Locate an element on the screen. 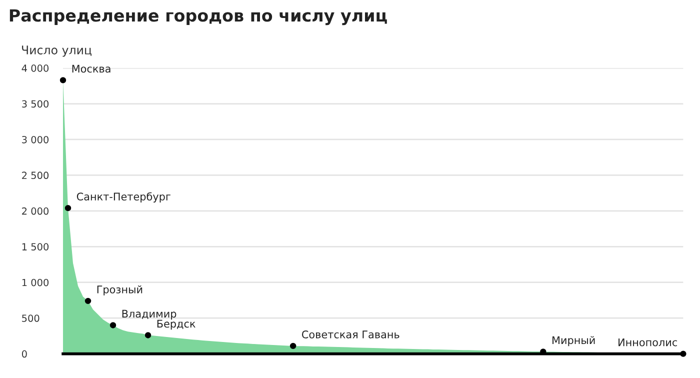 The image size is (700, 378). chart-title: Распределение городов по числу улиц is located at coordinates (198, 17).